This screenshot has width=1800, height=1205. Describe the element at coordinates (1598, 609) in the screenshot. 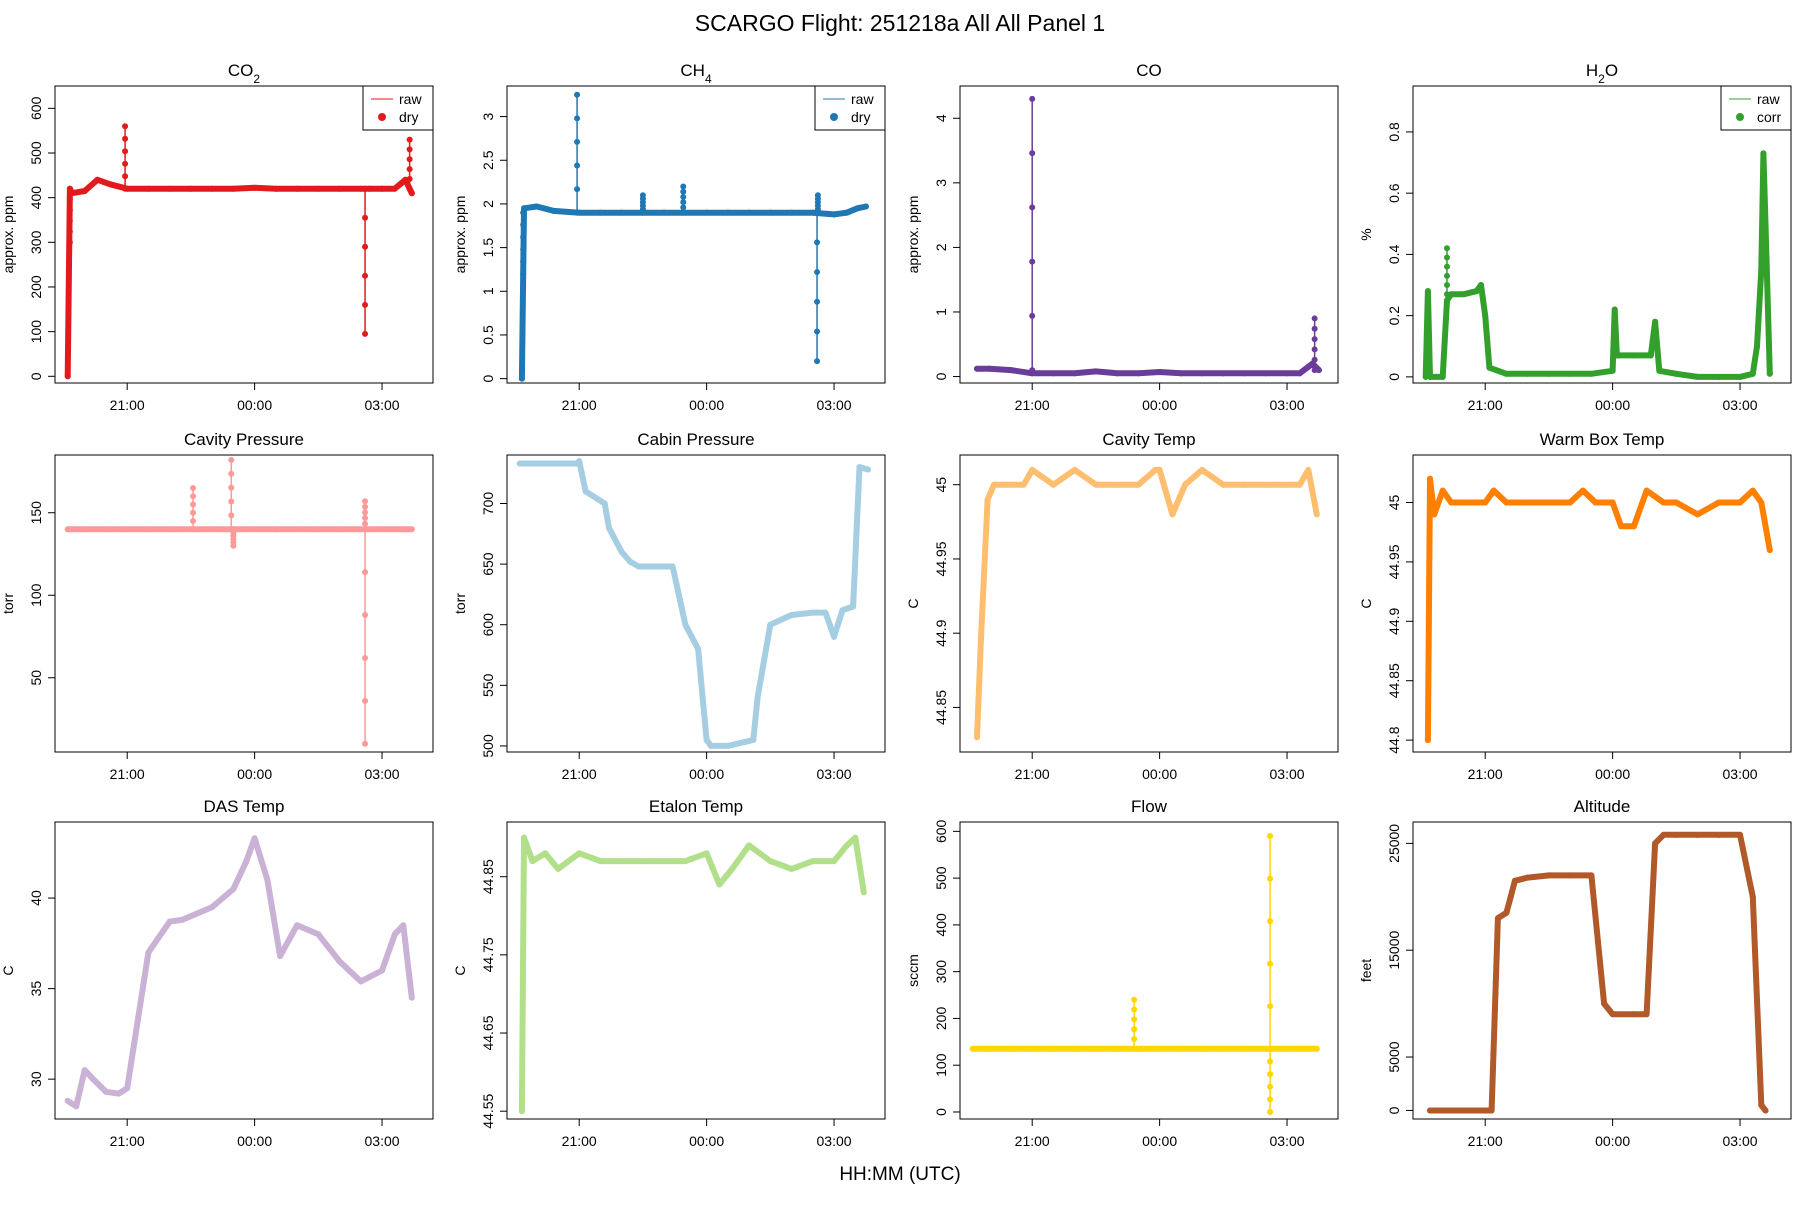

I see `series-line-warm-box-temp` at that location.